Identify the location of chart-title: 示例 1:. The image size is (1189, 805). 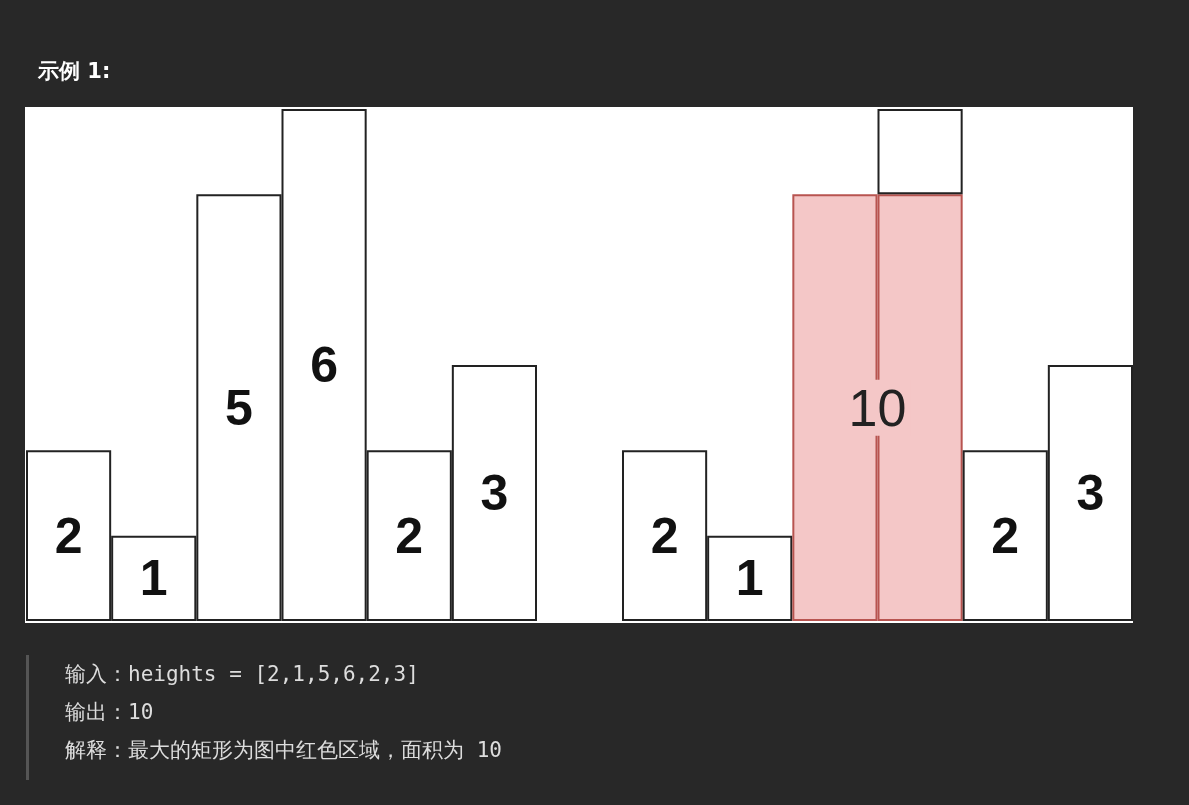
(74, 71).